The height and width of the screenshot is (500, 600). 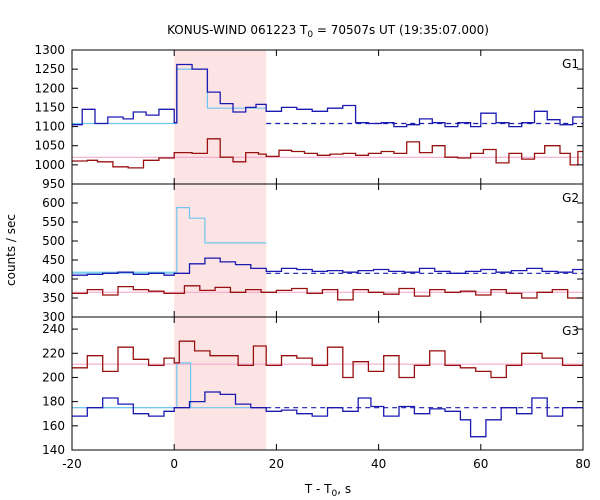 What do you see at coordinates (335, 494) in the screenshot?
I see `x-axis-label-sub: 0` at bounding box center [335, 494].